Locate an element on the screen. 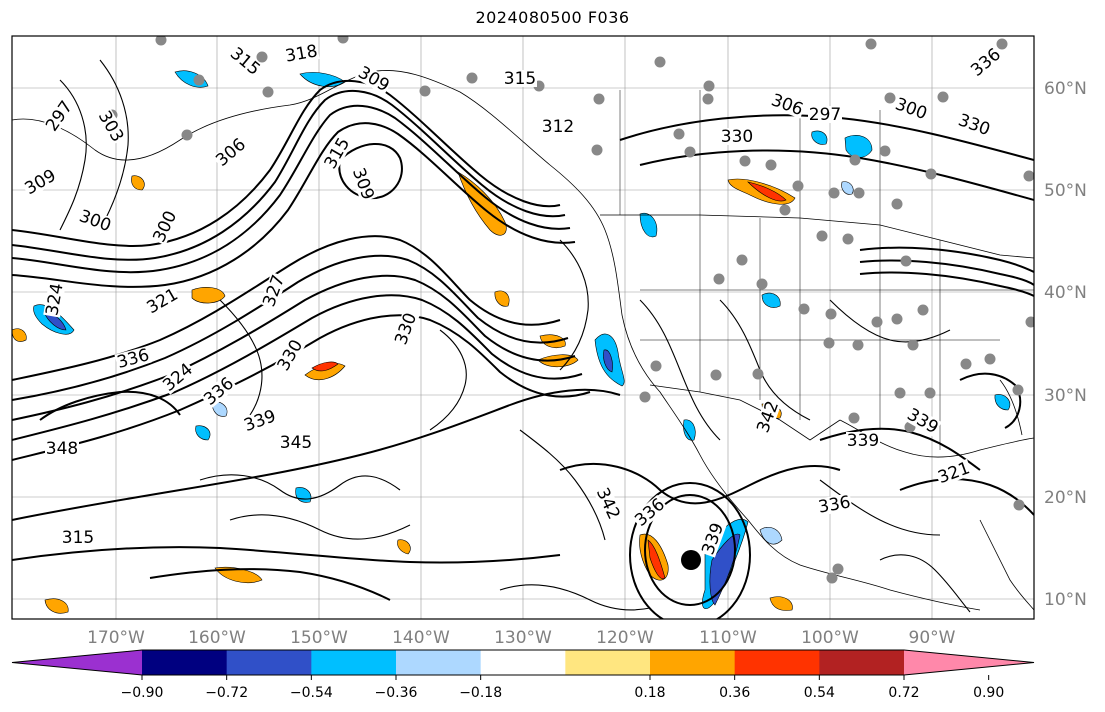 Image resolution: width=1105 pixels, height=712 pixels. contour-label-group: 330 is located at coordinates (737, 137).